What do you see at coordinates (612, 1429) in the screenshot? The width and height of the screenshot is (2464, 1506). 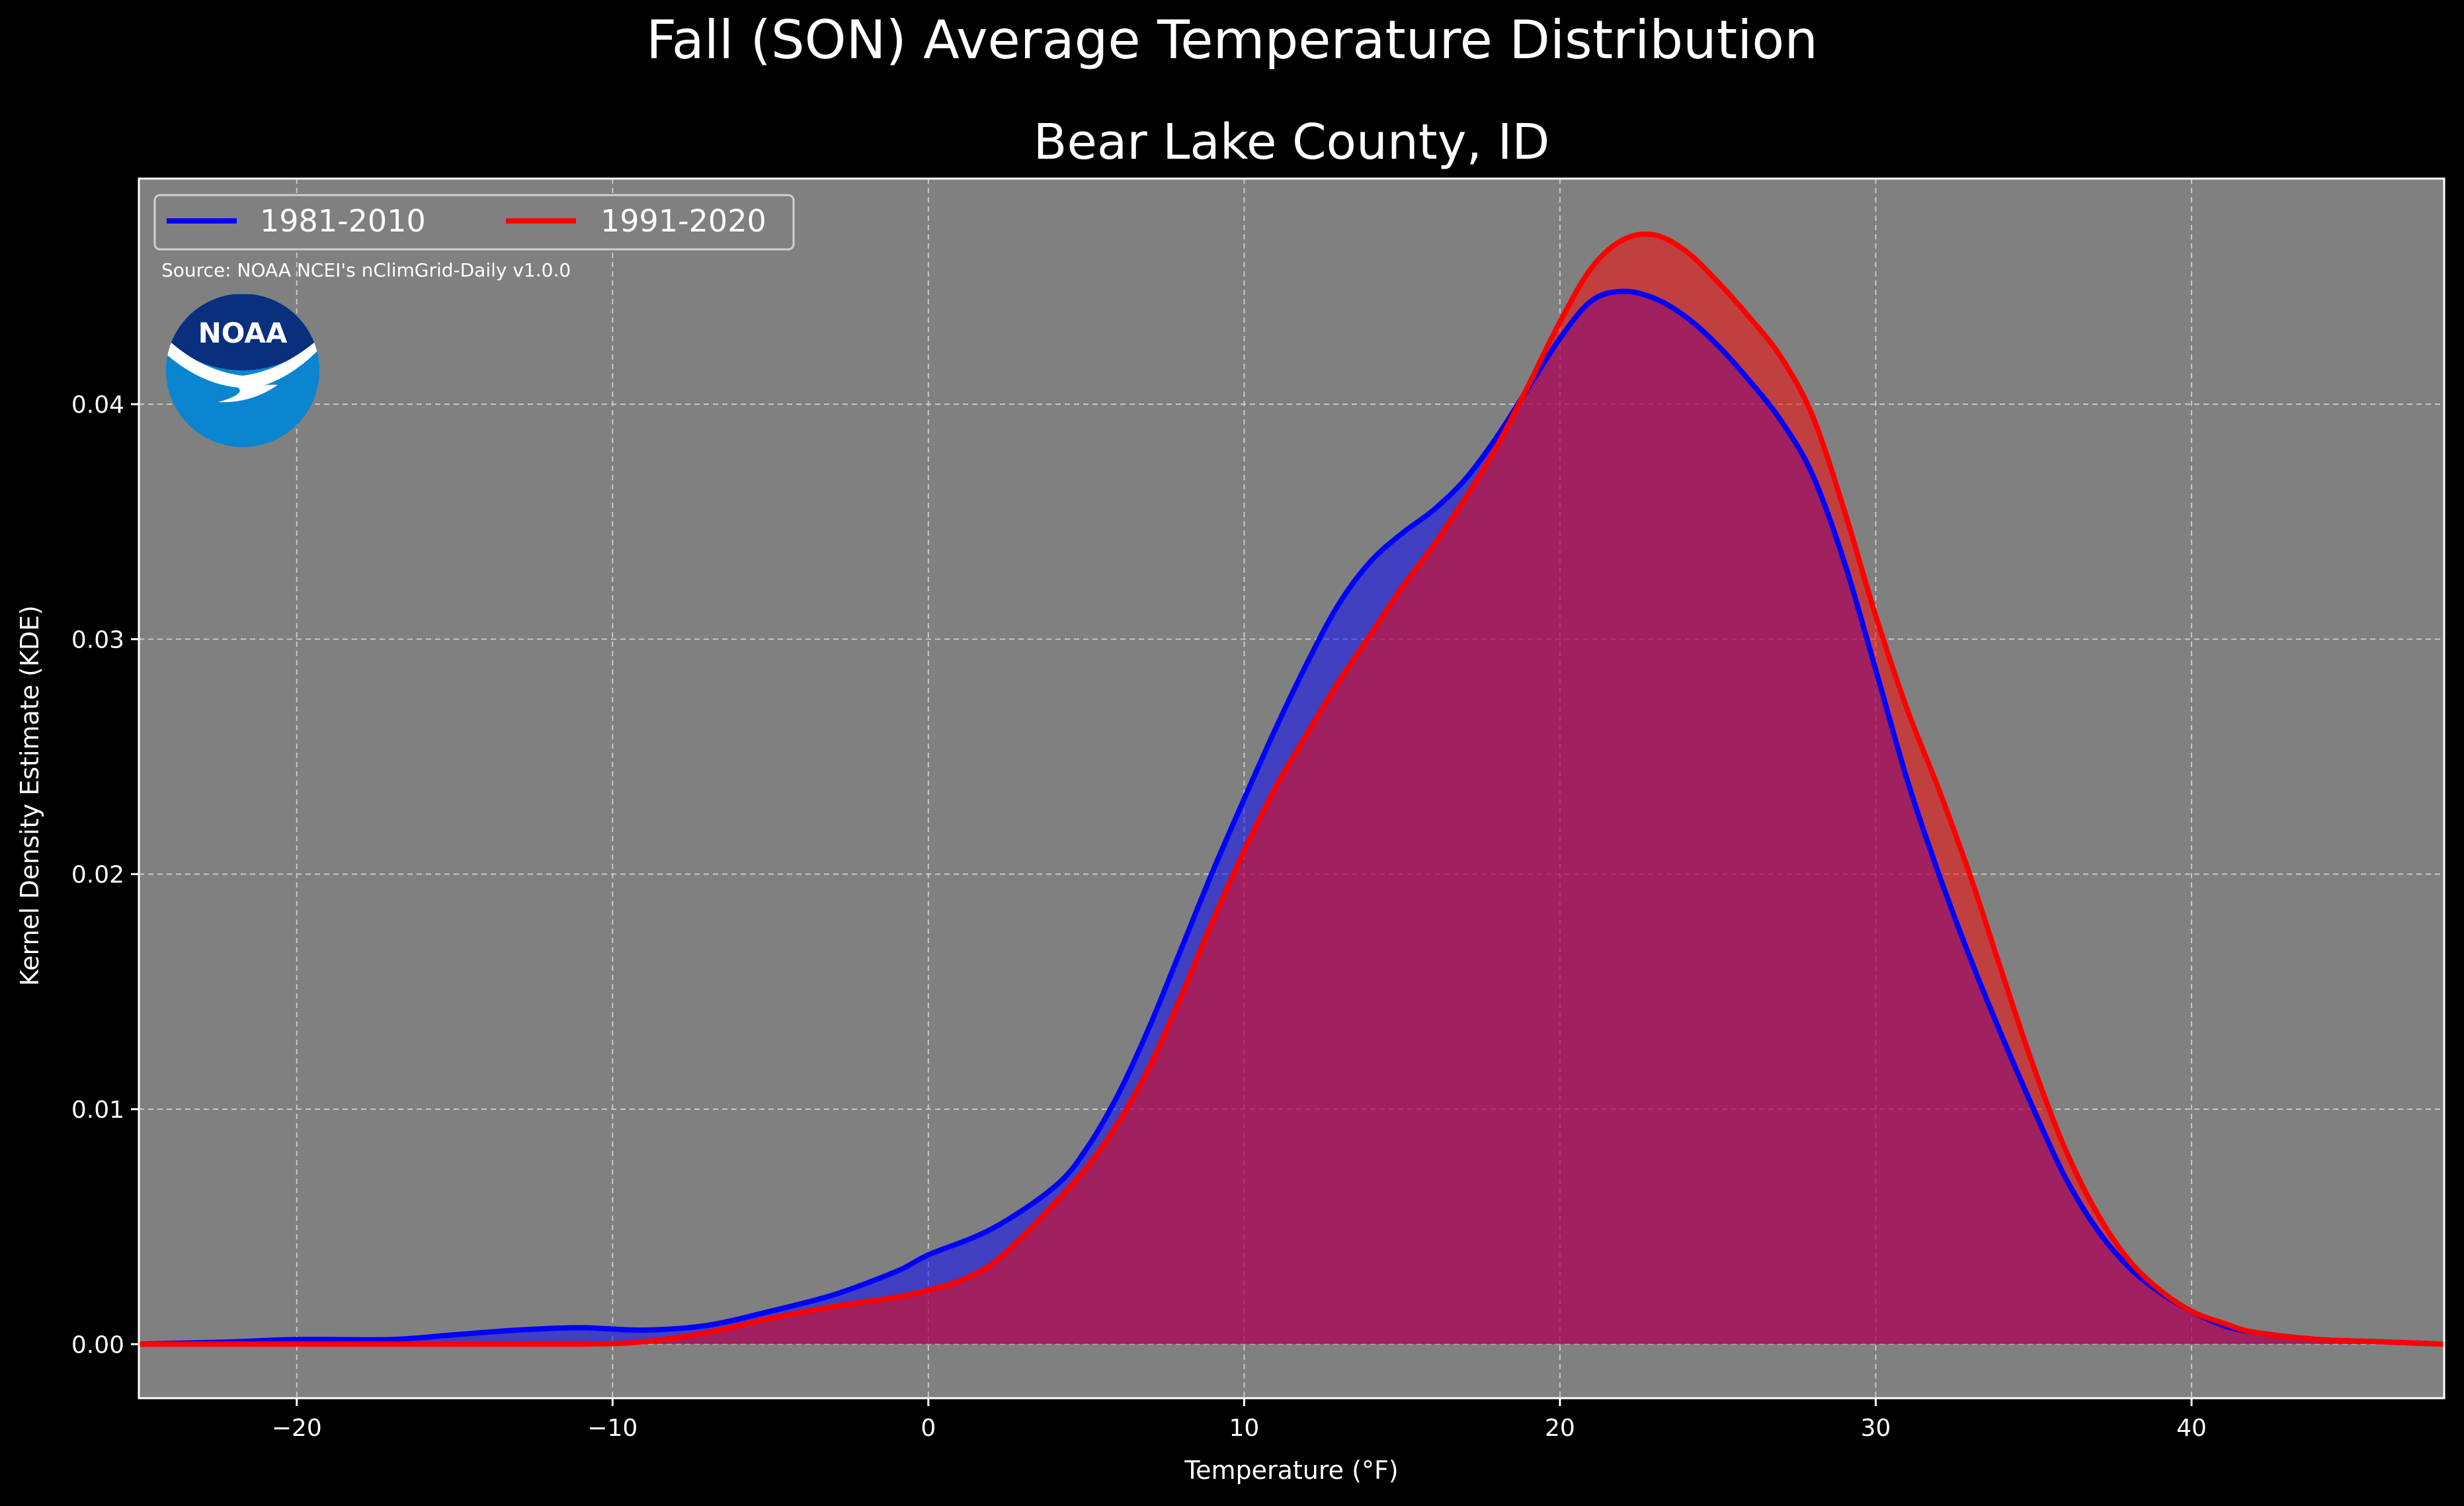 I see `x-tick-label: −10` at bounding box center [612, 1429].